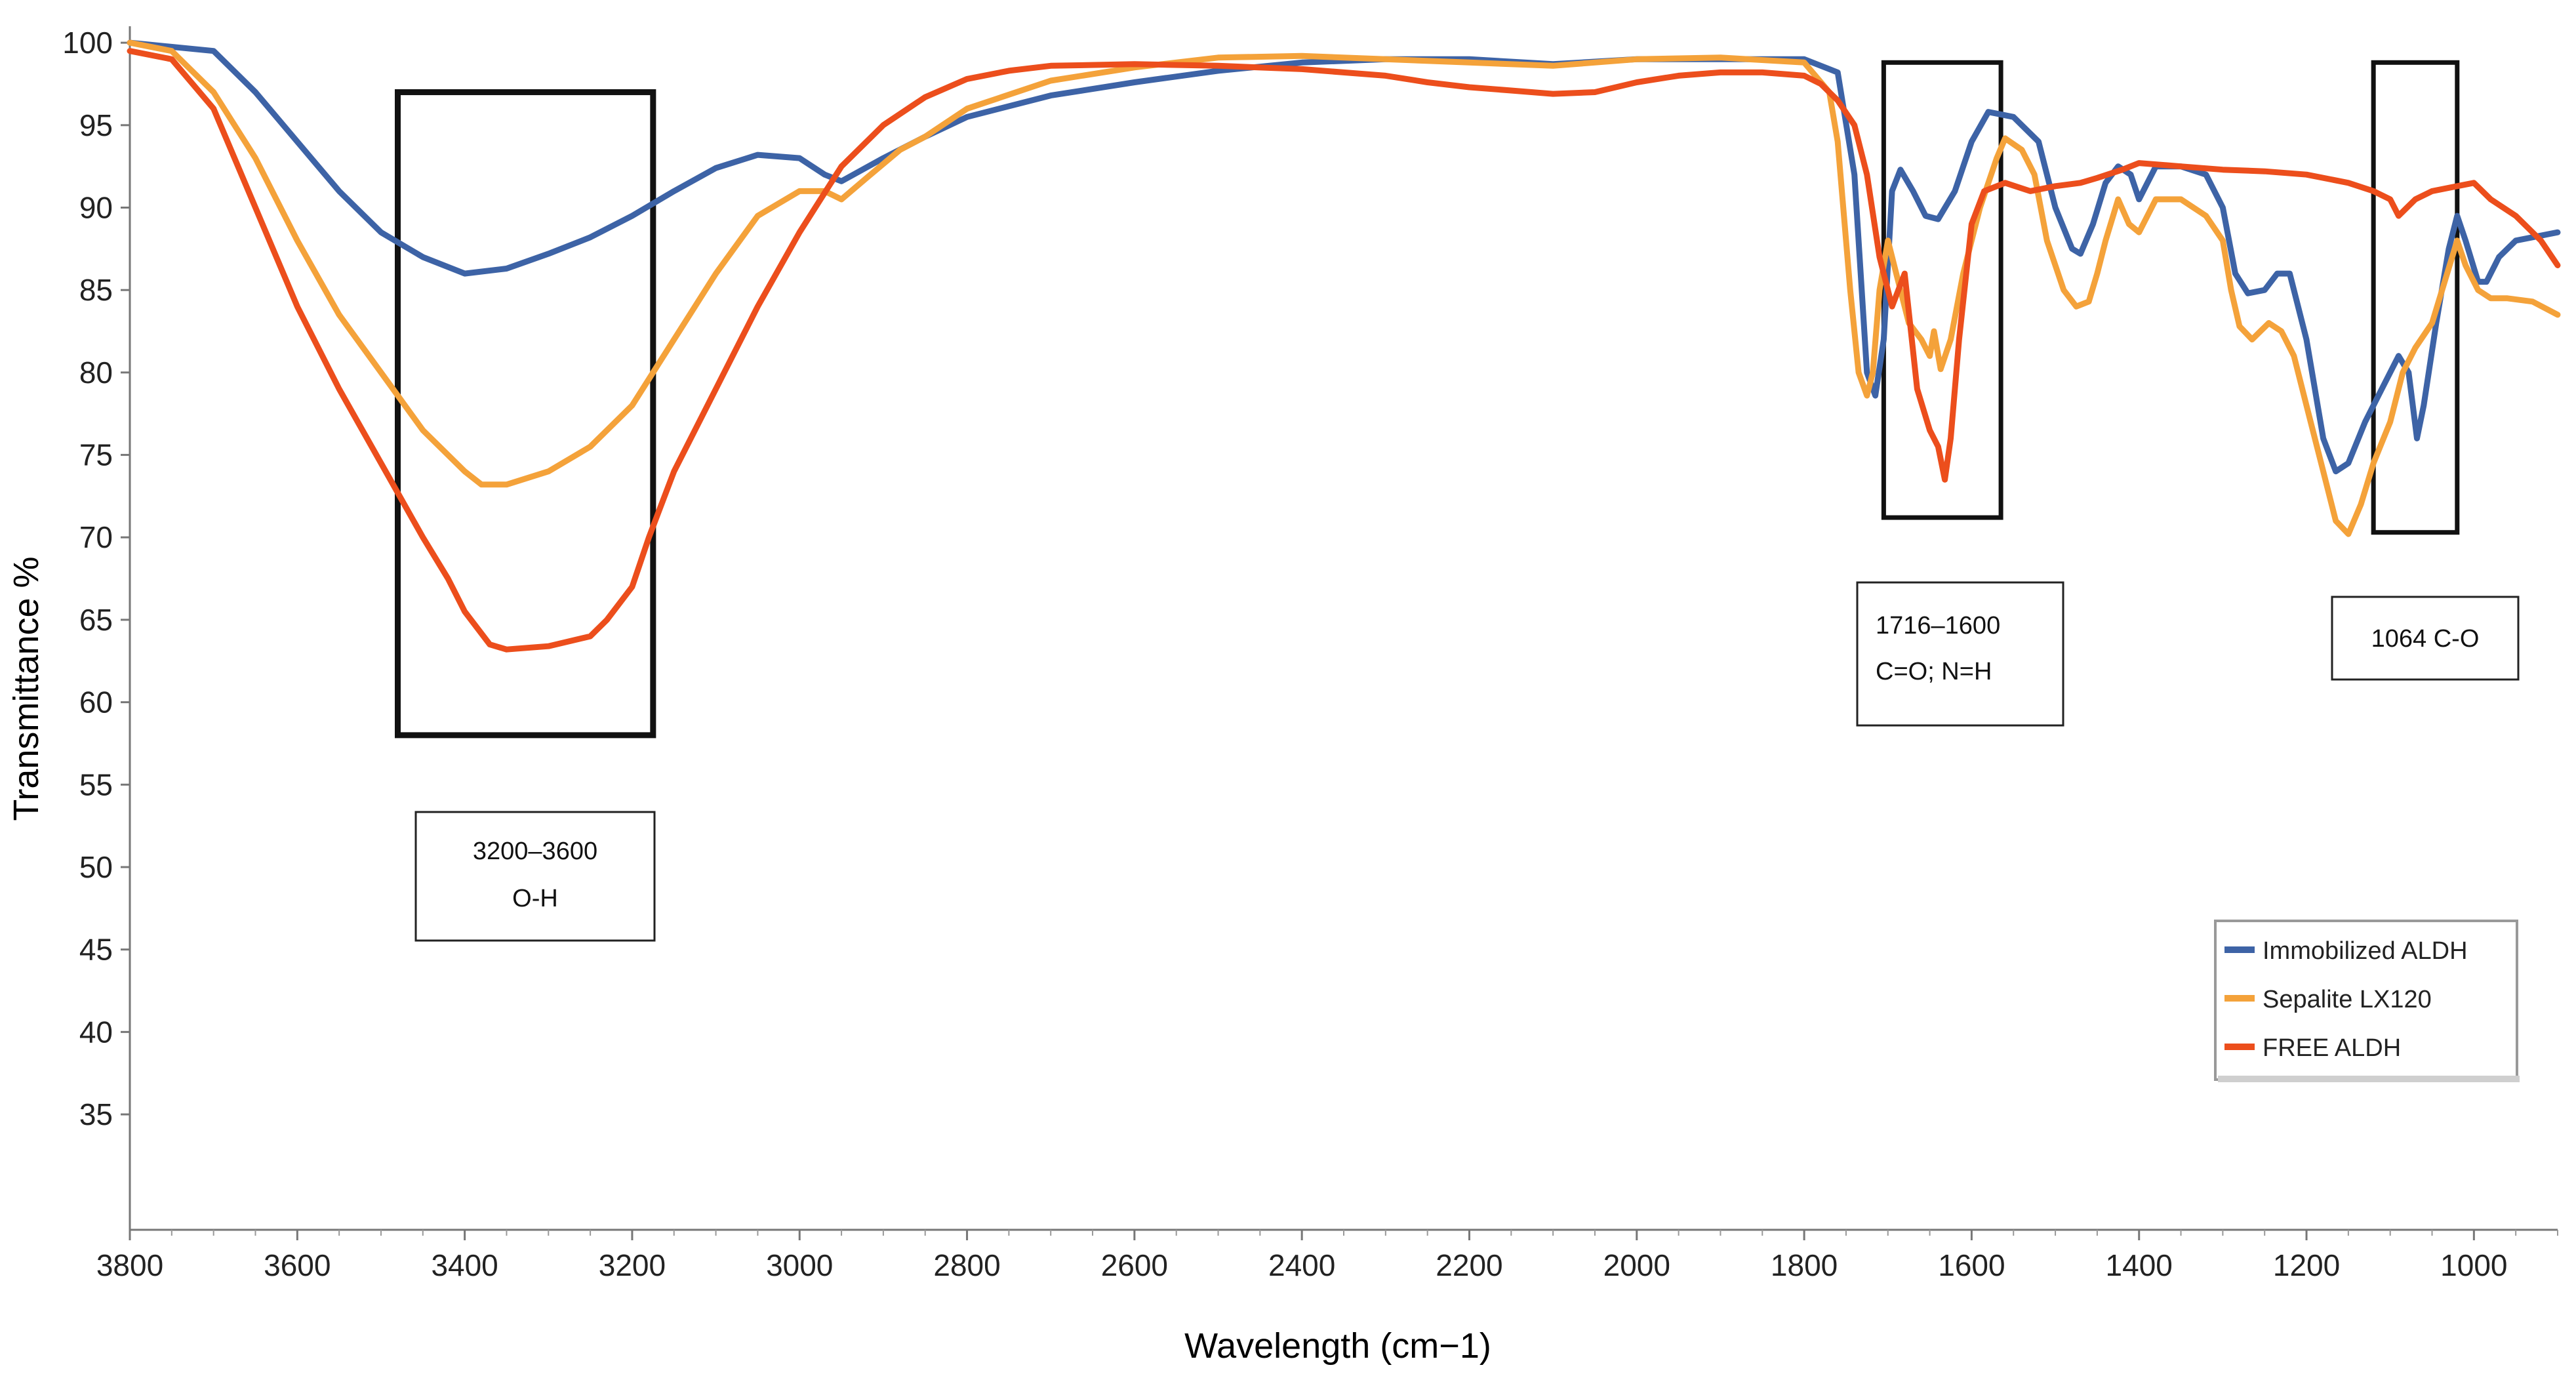  Describe the element at coordinates (967, 1265) in the screenshot. I see `x-tick-label-2800: 2800` at that location.